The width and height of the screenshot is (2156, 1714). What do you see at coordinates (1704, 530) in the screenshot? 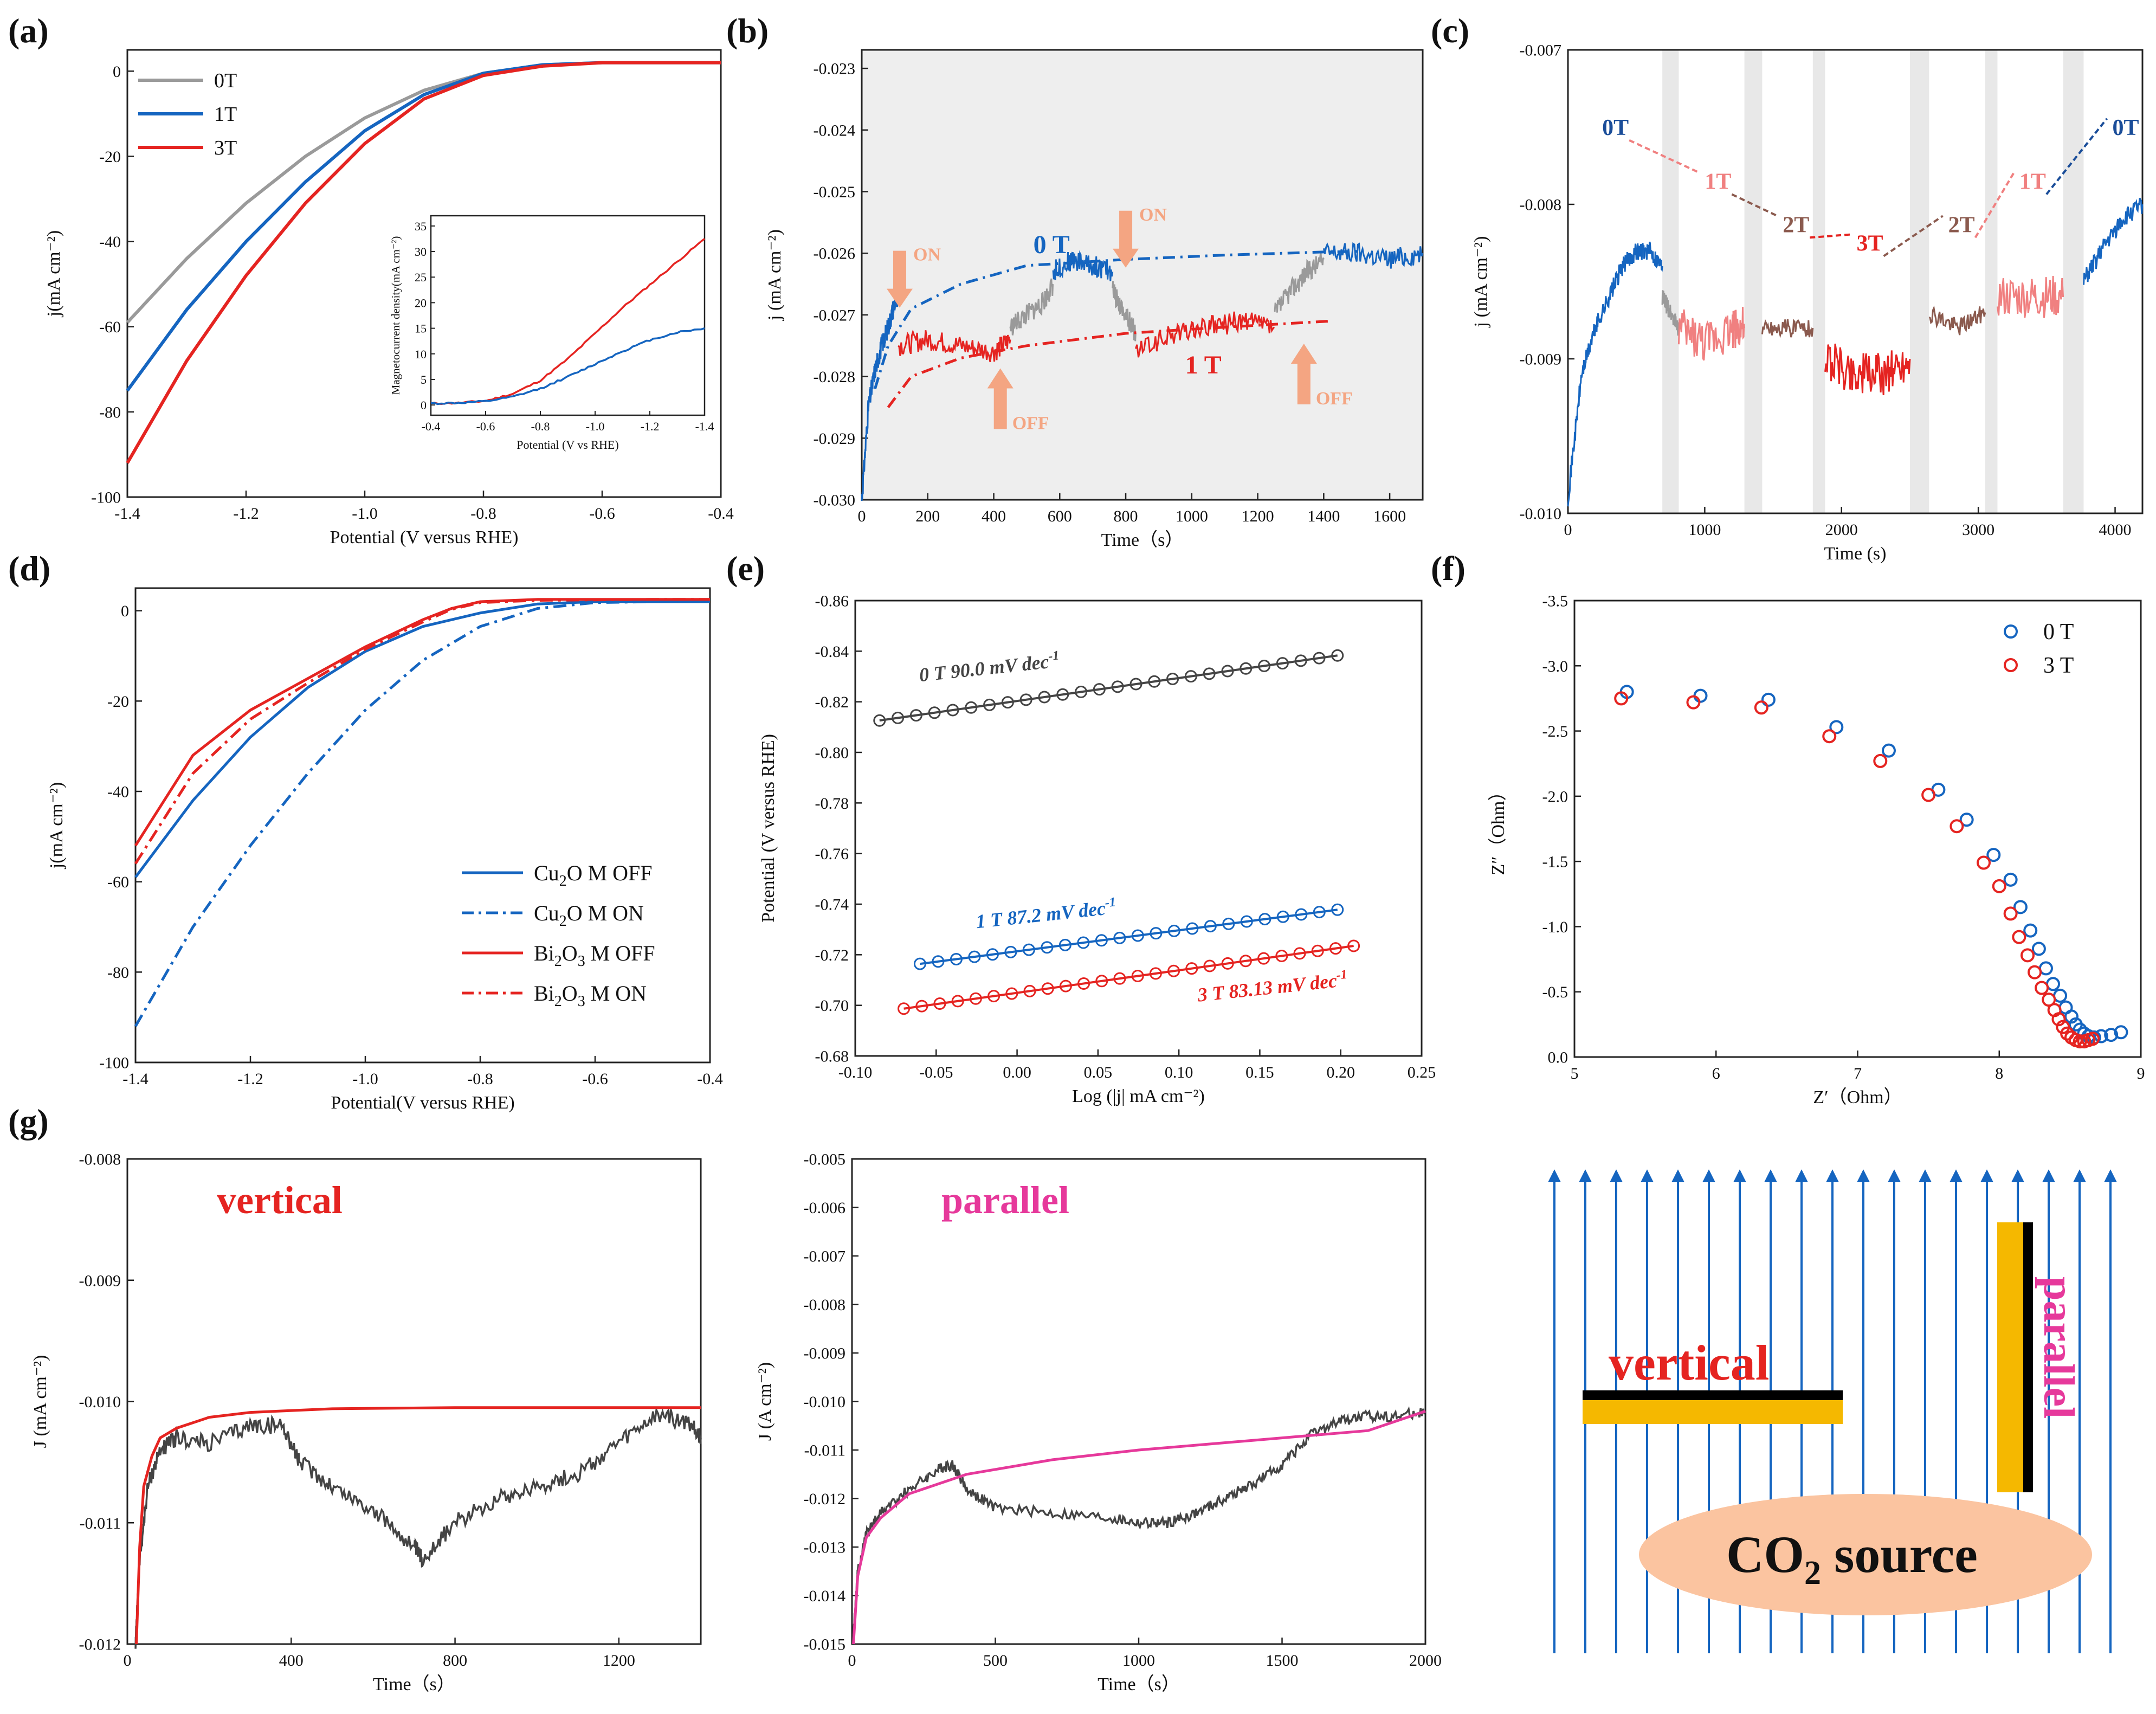
I see `c-xtick-label: 1000` at bounding box center [1704, 530].